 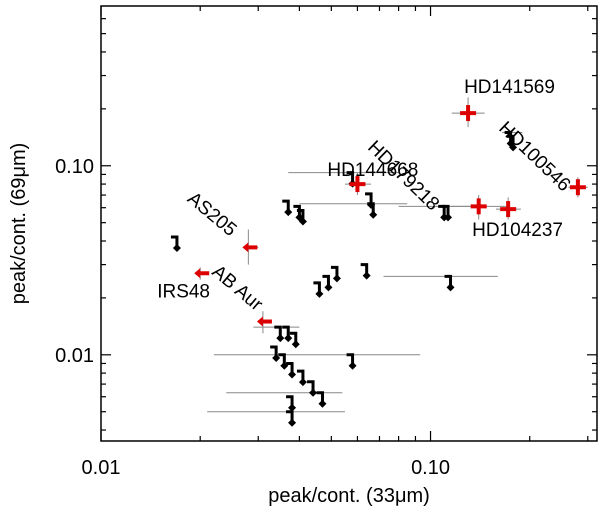 What do you see at coordinates (74, 167) in the screenshot?
I see `y-tick-label: 0.10` at bounding box center [74, 167].